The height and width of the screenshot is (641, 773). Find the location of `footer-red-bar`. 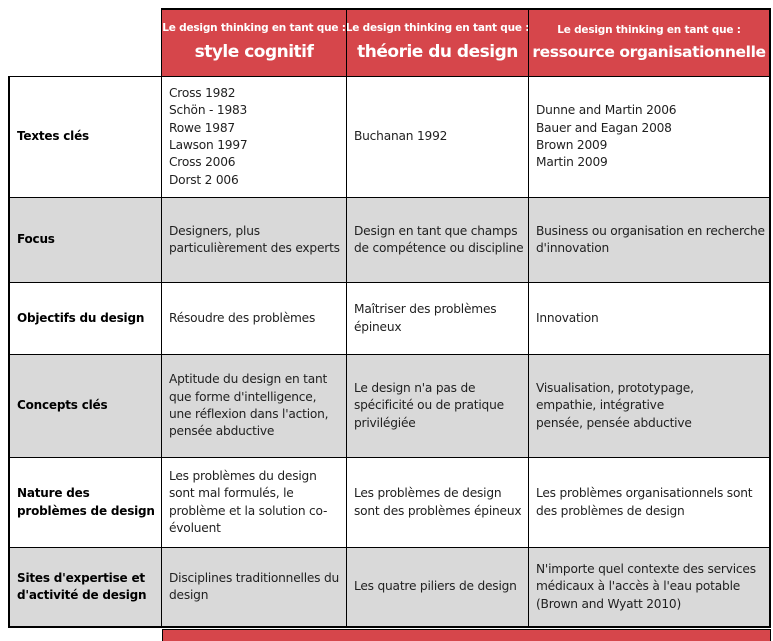

footer-red-bar is located at coordinates (466, 635).